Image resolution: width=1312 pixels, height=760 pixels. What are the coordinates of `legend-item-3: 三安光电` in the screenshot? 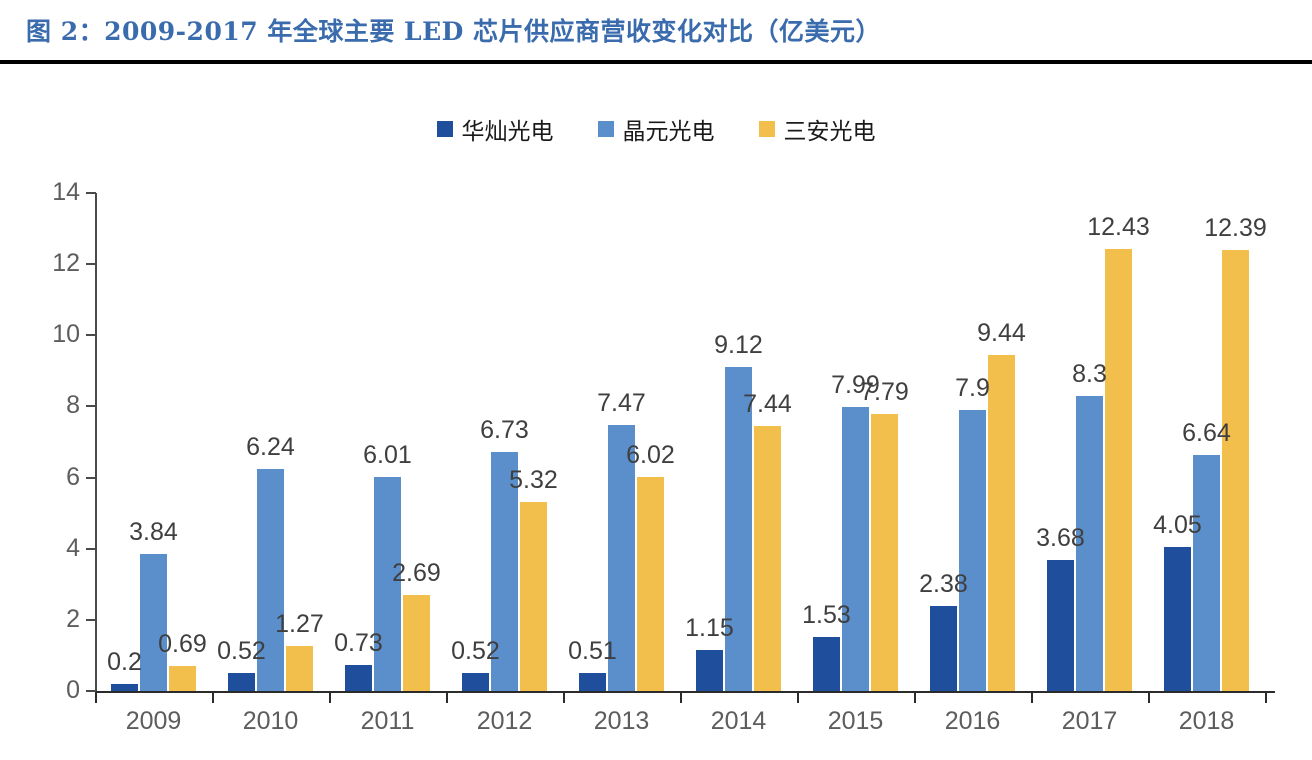 It's located at (817, 129).